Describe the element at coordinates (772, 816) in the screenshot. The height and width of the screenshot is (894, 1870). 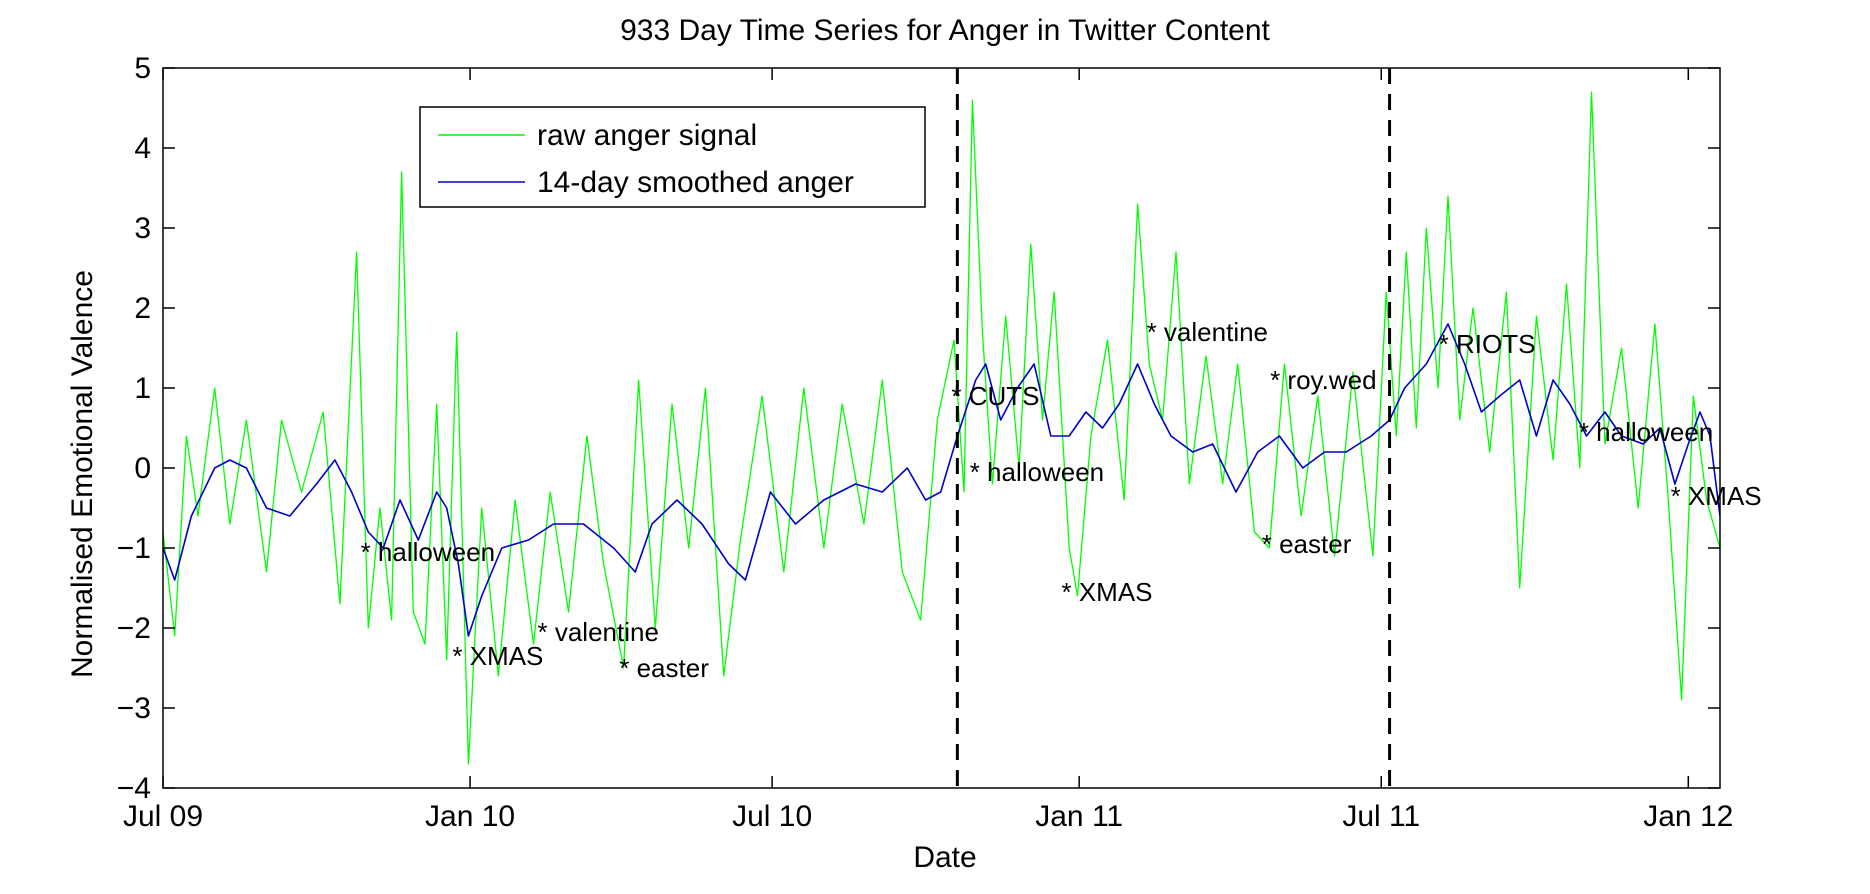
I see `x-tick-label: Jul 10` at that location.